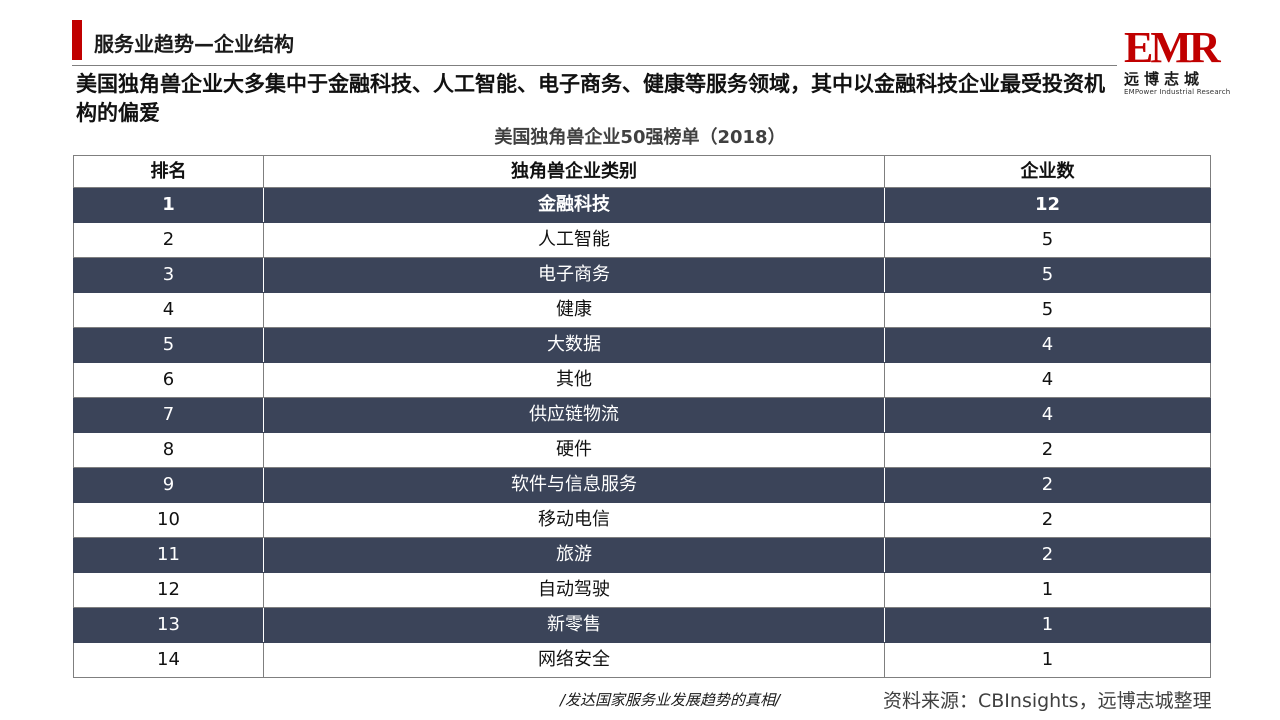  I want to click on cell-category: 新零售, so click(574, 625).